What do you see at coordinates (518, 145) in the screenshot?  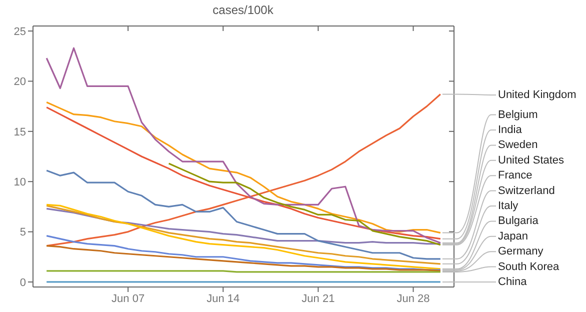 I see `text: Sweden` at bounding box center [518, 145].